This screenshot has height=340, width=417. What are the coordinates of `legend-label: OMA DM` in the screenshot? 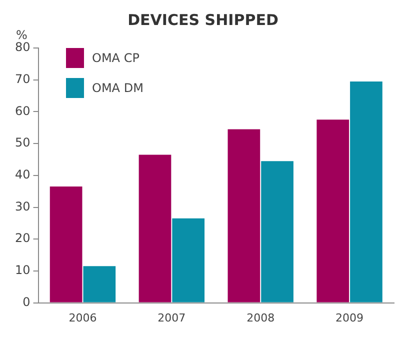 It's located at (118, 88).